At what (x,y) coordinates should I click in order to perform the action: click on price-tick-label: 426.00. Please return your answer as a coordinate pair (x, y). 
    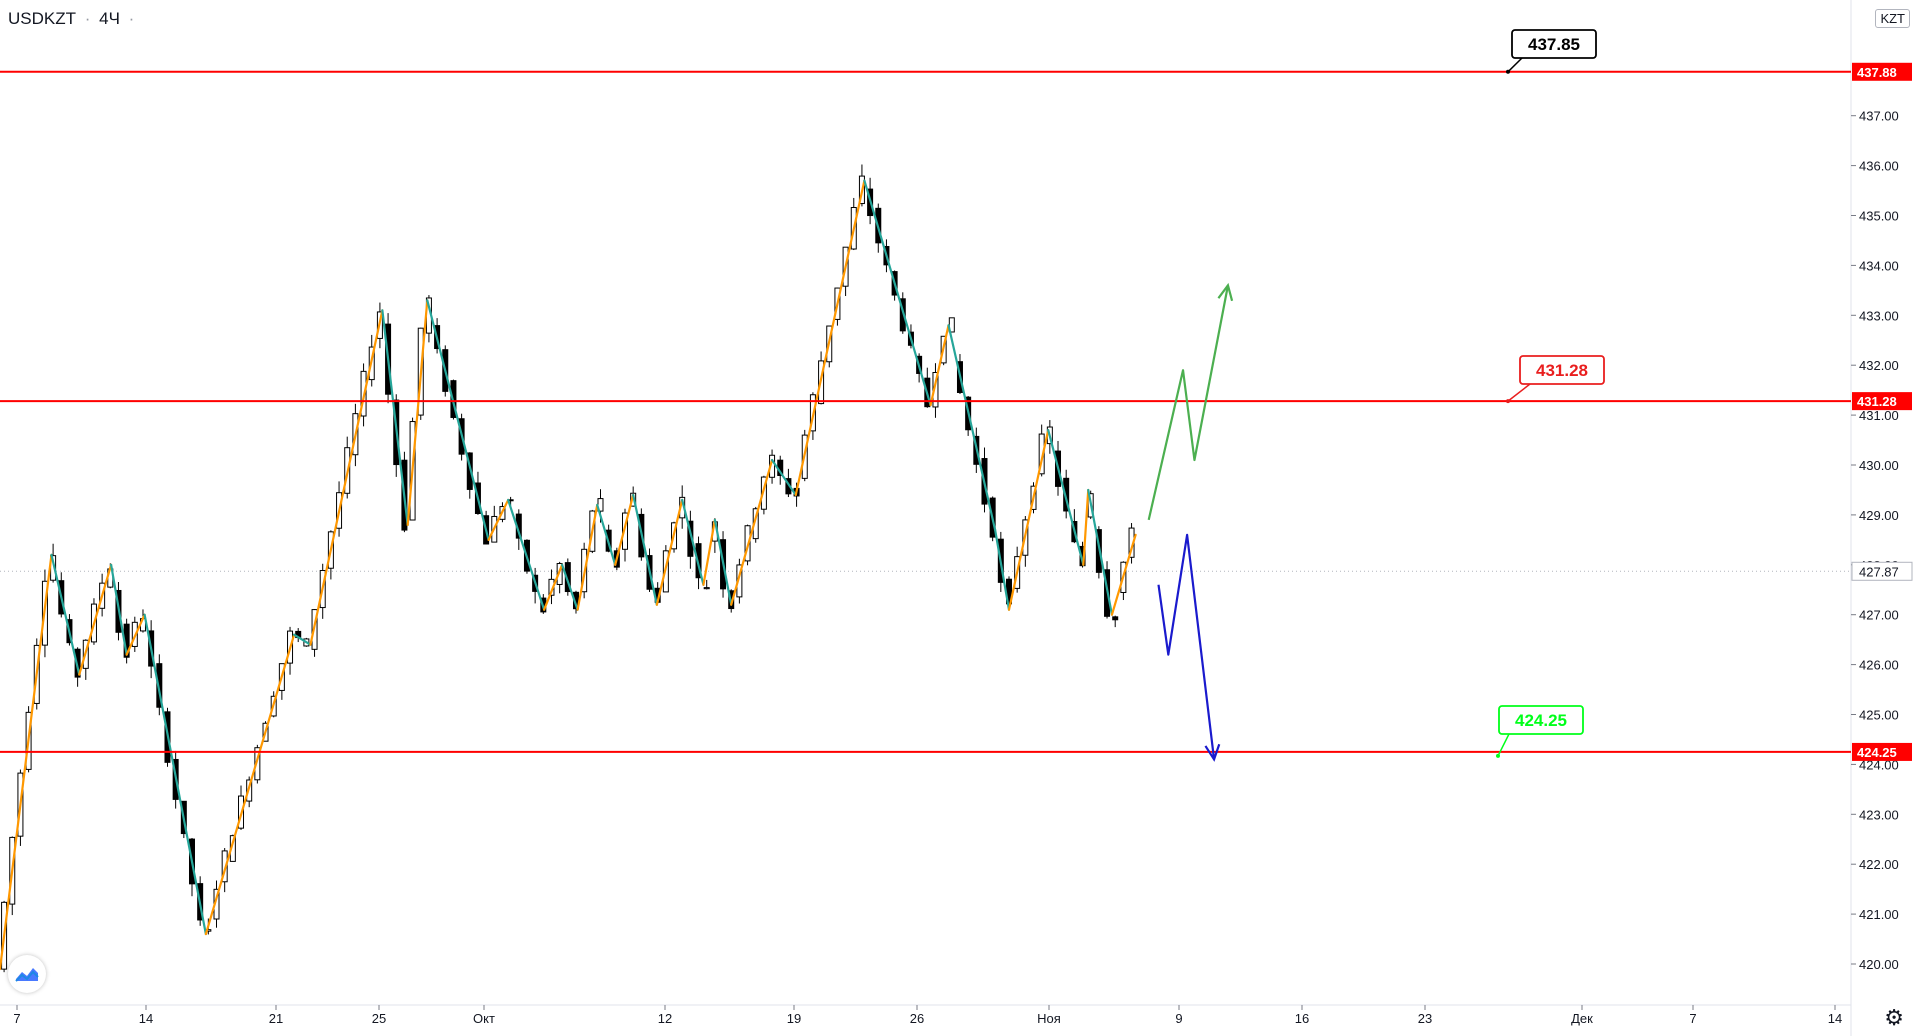
    Looking at the image, I should click on (1879, 665).